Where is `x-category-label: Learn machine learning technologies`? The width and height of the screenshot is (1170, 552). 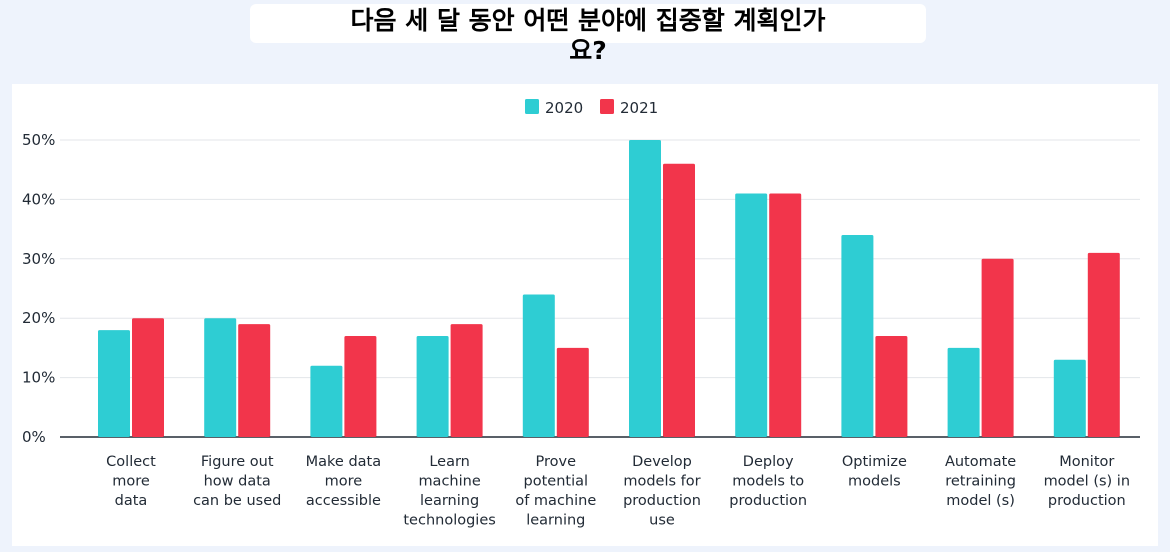 x-category-label: Learn machine learning technologies is located at coordinates (449, 491).